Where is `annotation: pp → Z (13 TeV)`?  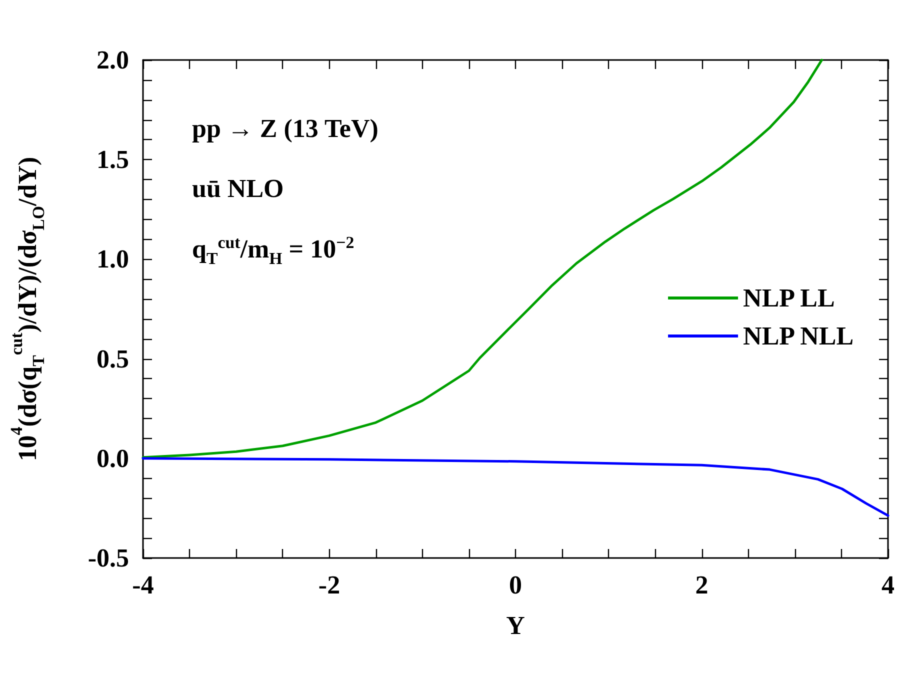
annotation: pp → Z (13 TeV) is located at coordinates (285, 129).